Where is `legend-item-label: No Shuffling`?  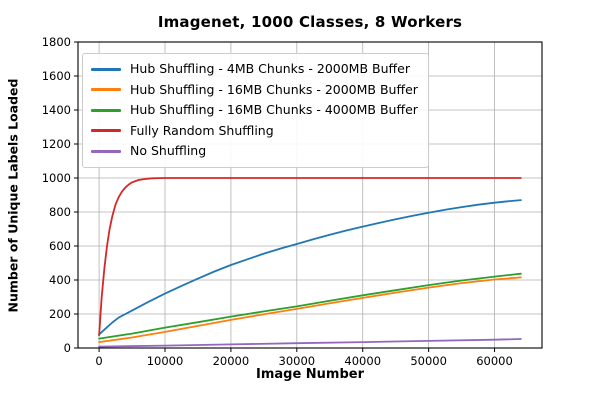
legend-item-label: No Shuffling is located at coordinates (168, 150).